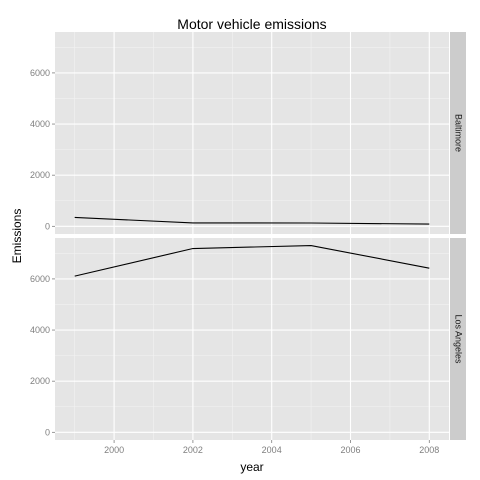  Describe the element at coordinates (429, 450) in the screenshot. I see `x-tick-label: 2008` at that location.